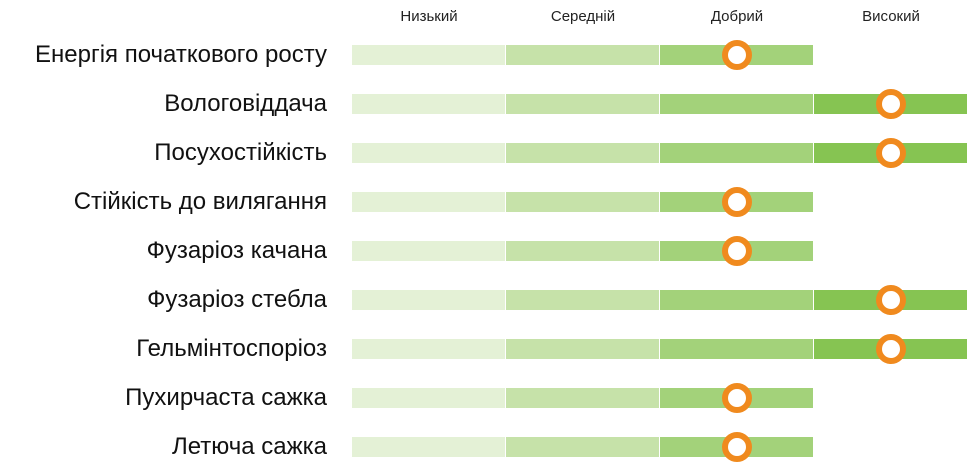 This screenshot has height=476, width=979. I want to click on row-label: Гельмінтоспоріоз, so click(231, 348).